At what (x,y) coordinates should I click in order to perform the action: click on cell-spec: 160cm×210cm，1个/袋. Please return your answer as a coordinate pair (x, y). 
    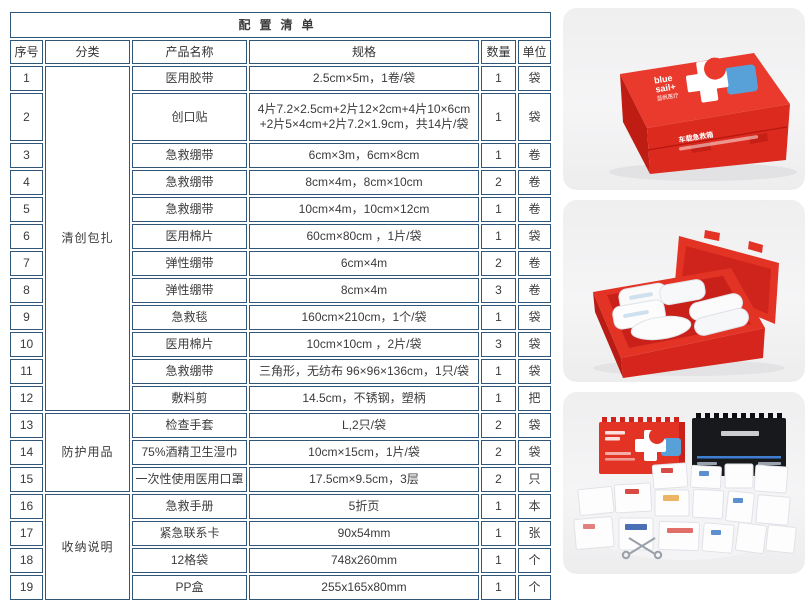
    Looking at the image, I should click on (364, 317).